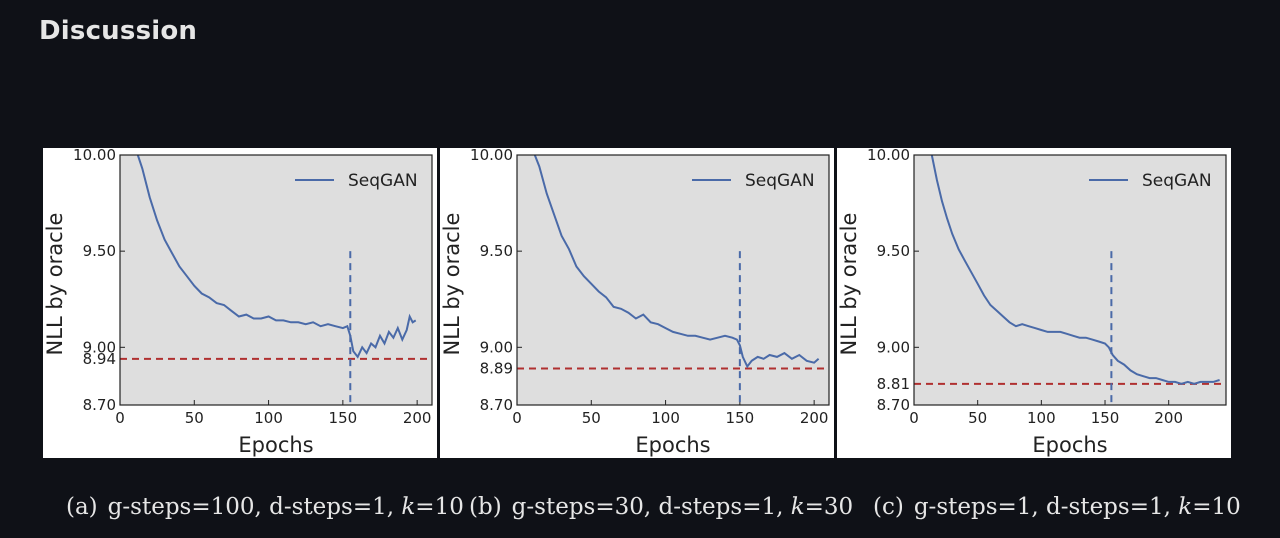  Describe the element at coordinates (99, 359) in the screenshot. I see `baseline-label: 8.94` at that location.